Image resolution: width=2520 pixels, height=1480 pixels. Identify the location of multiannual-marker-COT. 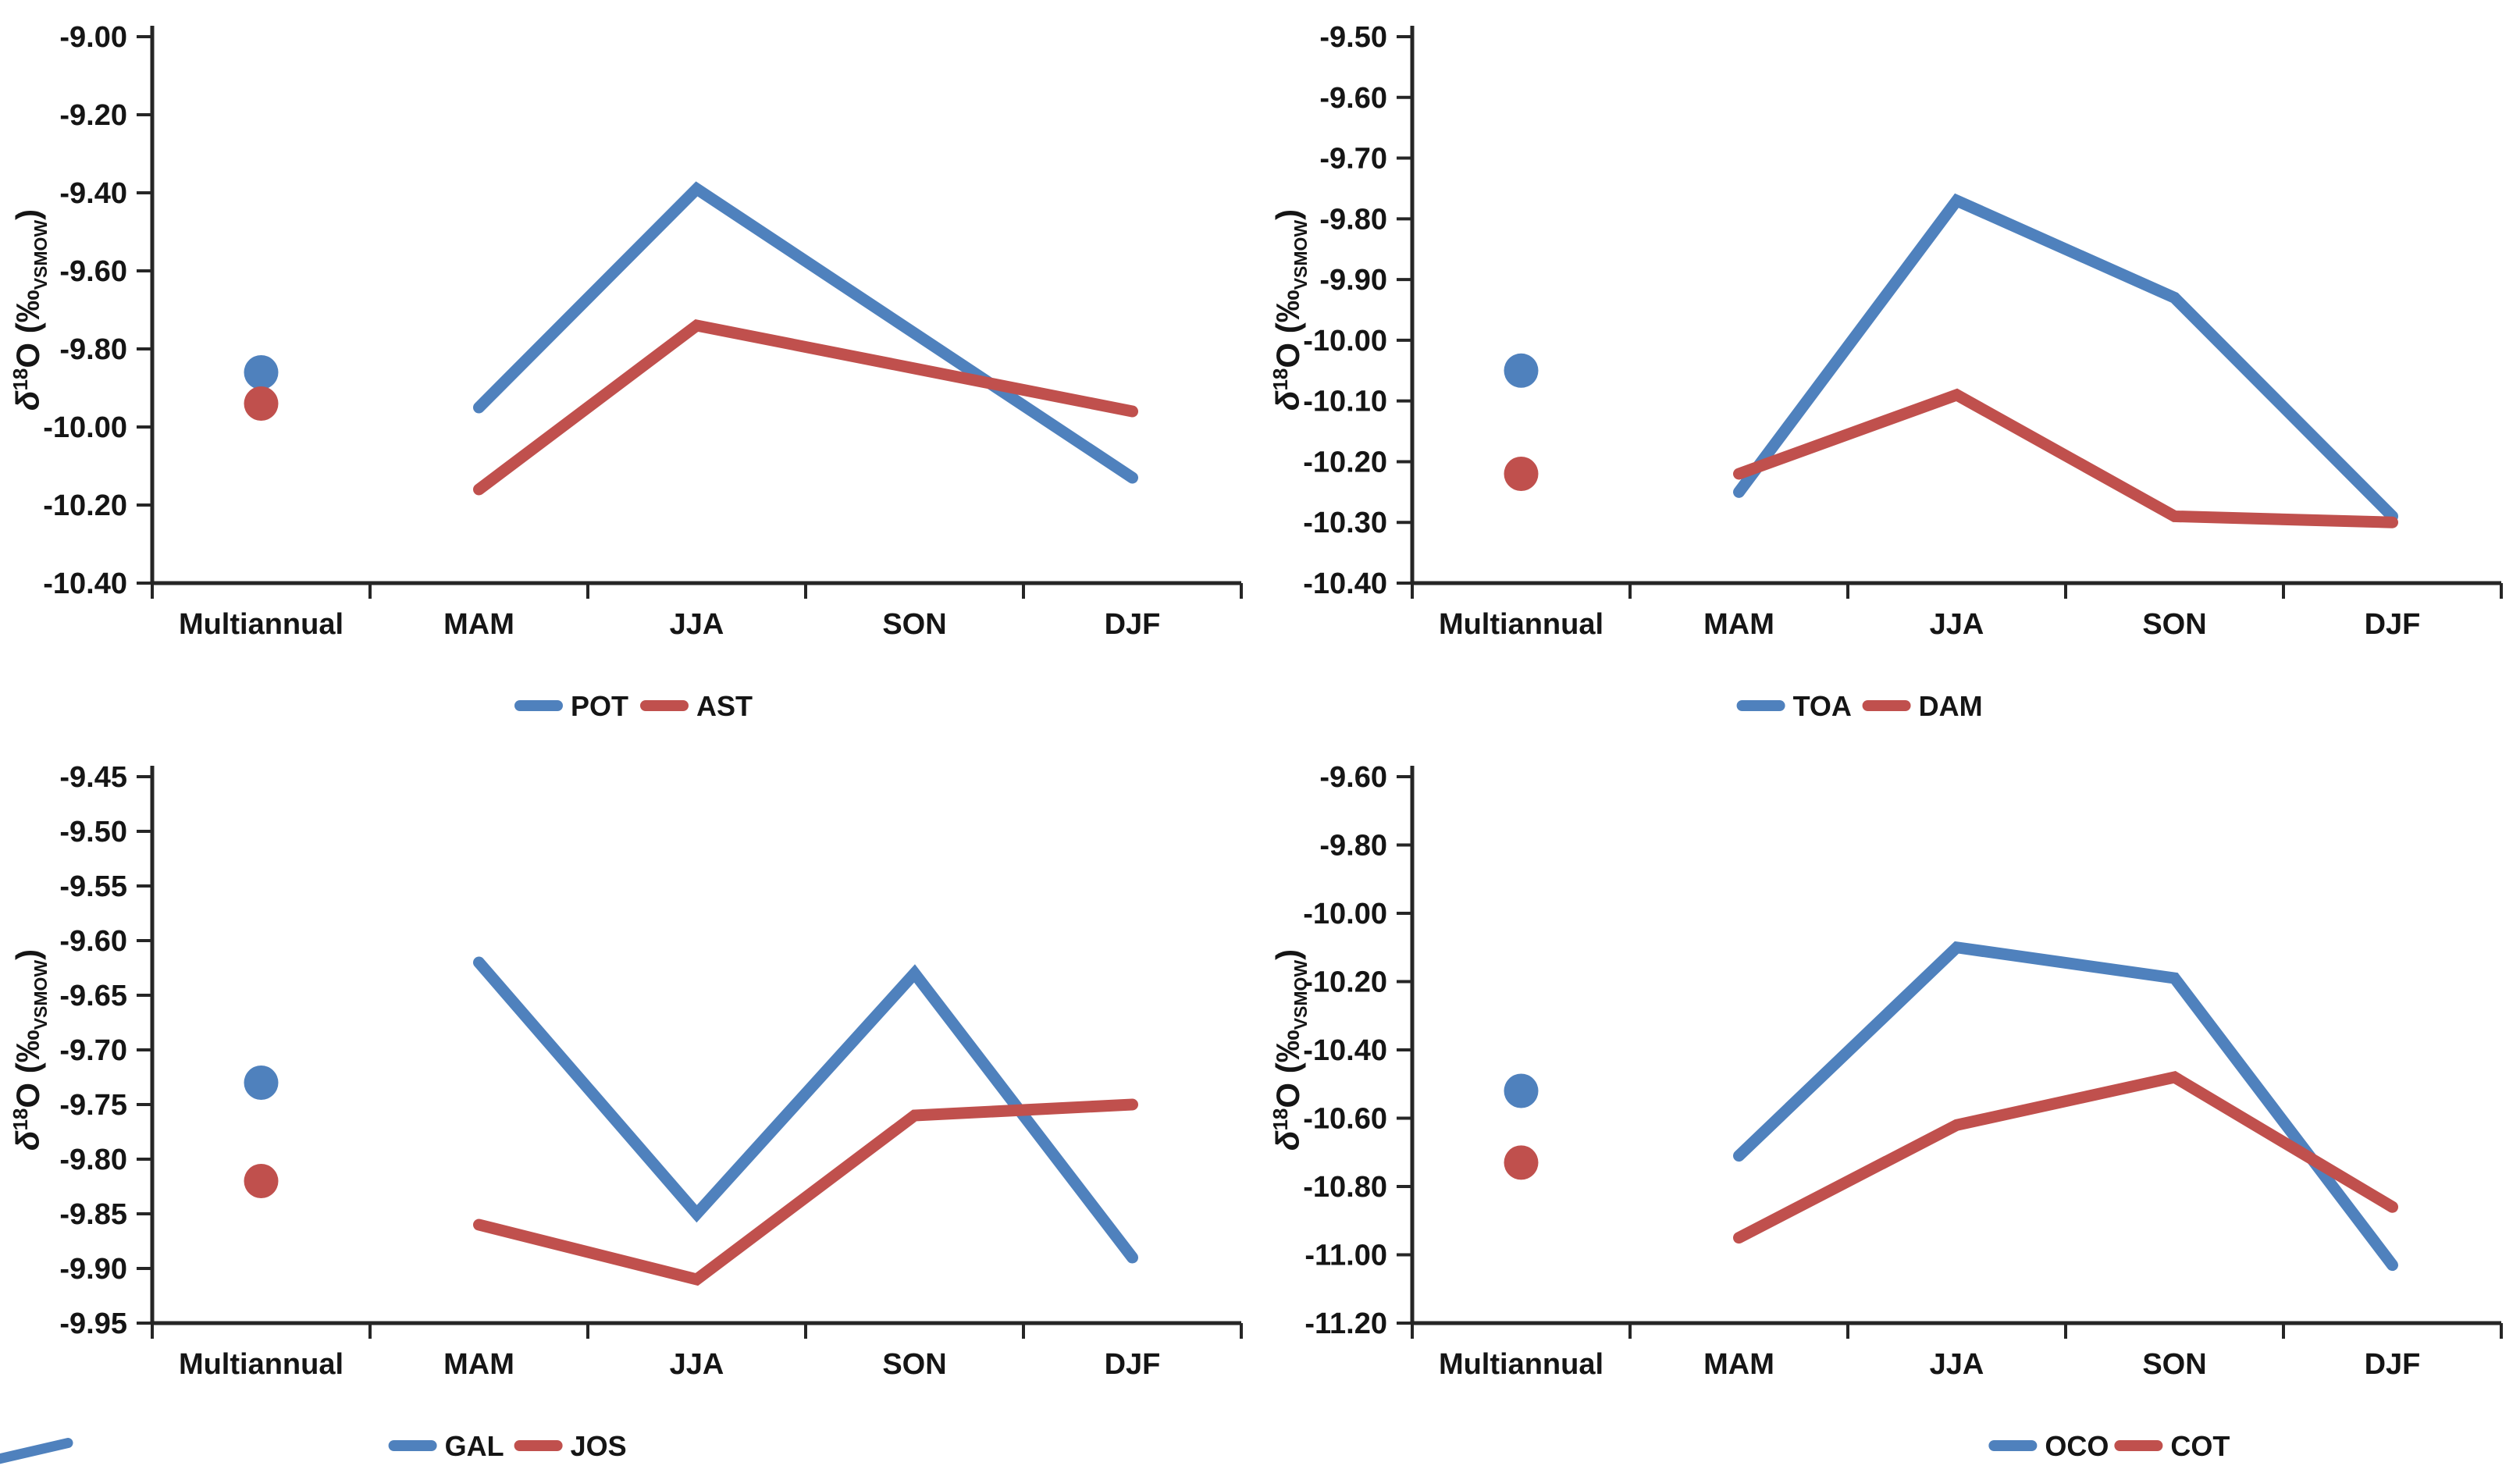
(1521, 1163).